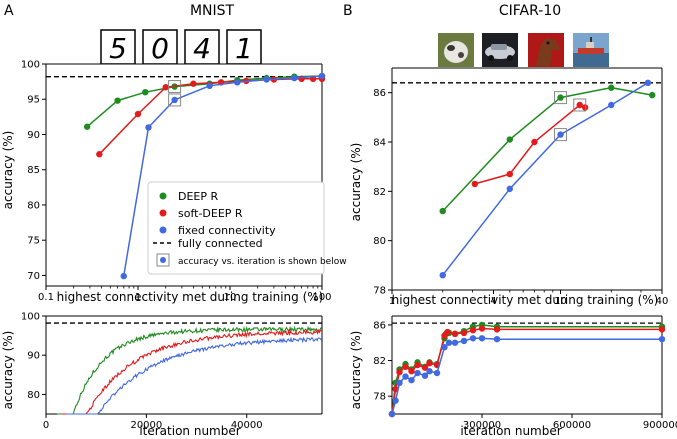  I want to click on y-tick-label: 95, so click(33, 100).